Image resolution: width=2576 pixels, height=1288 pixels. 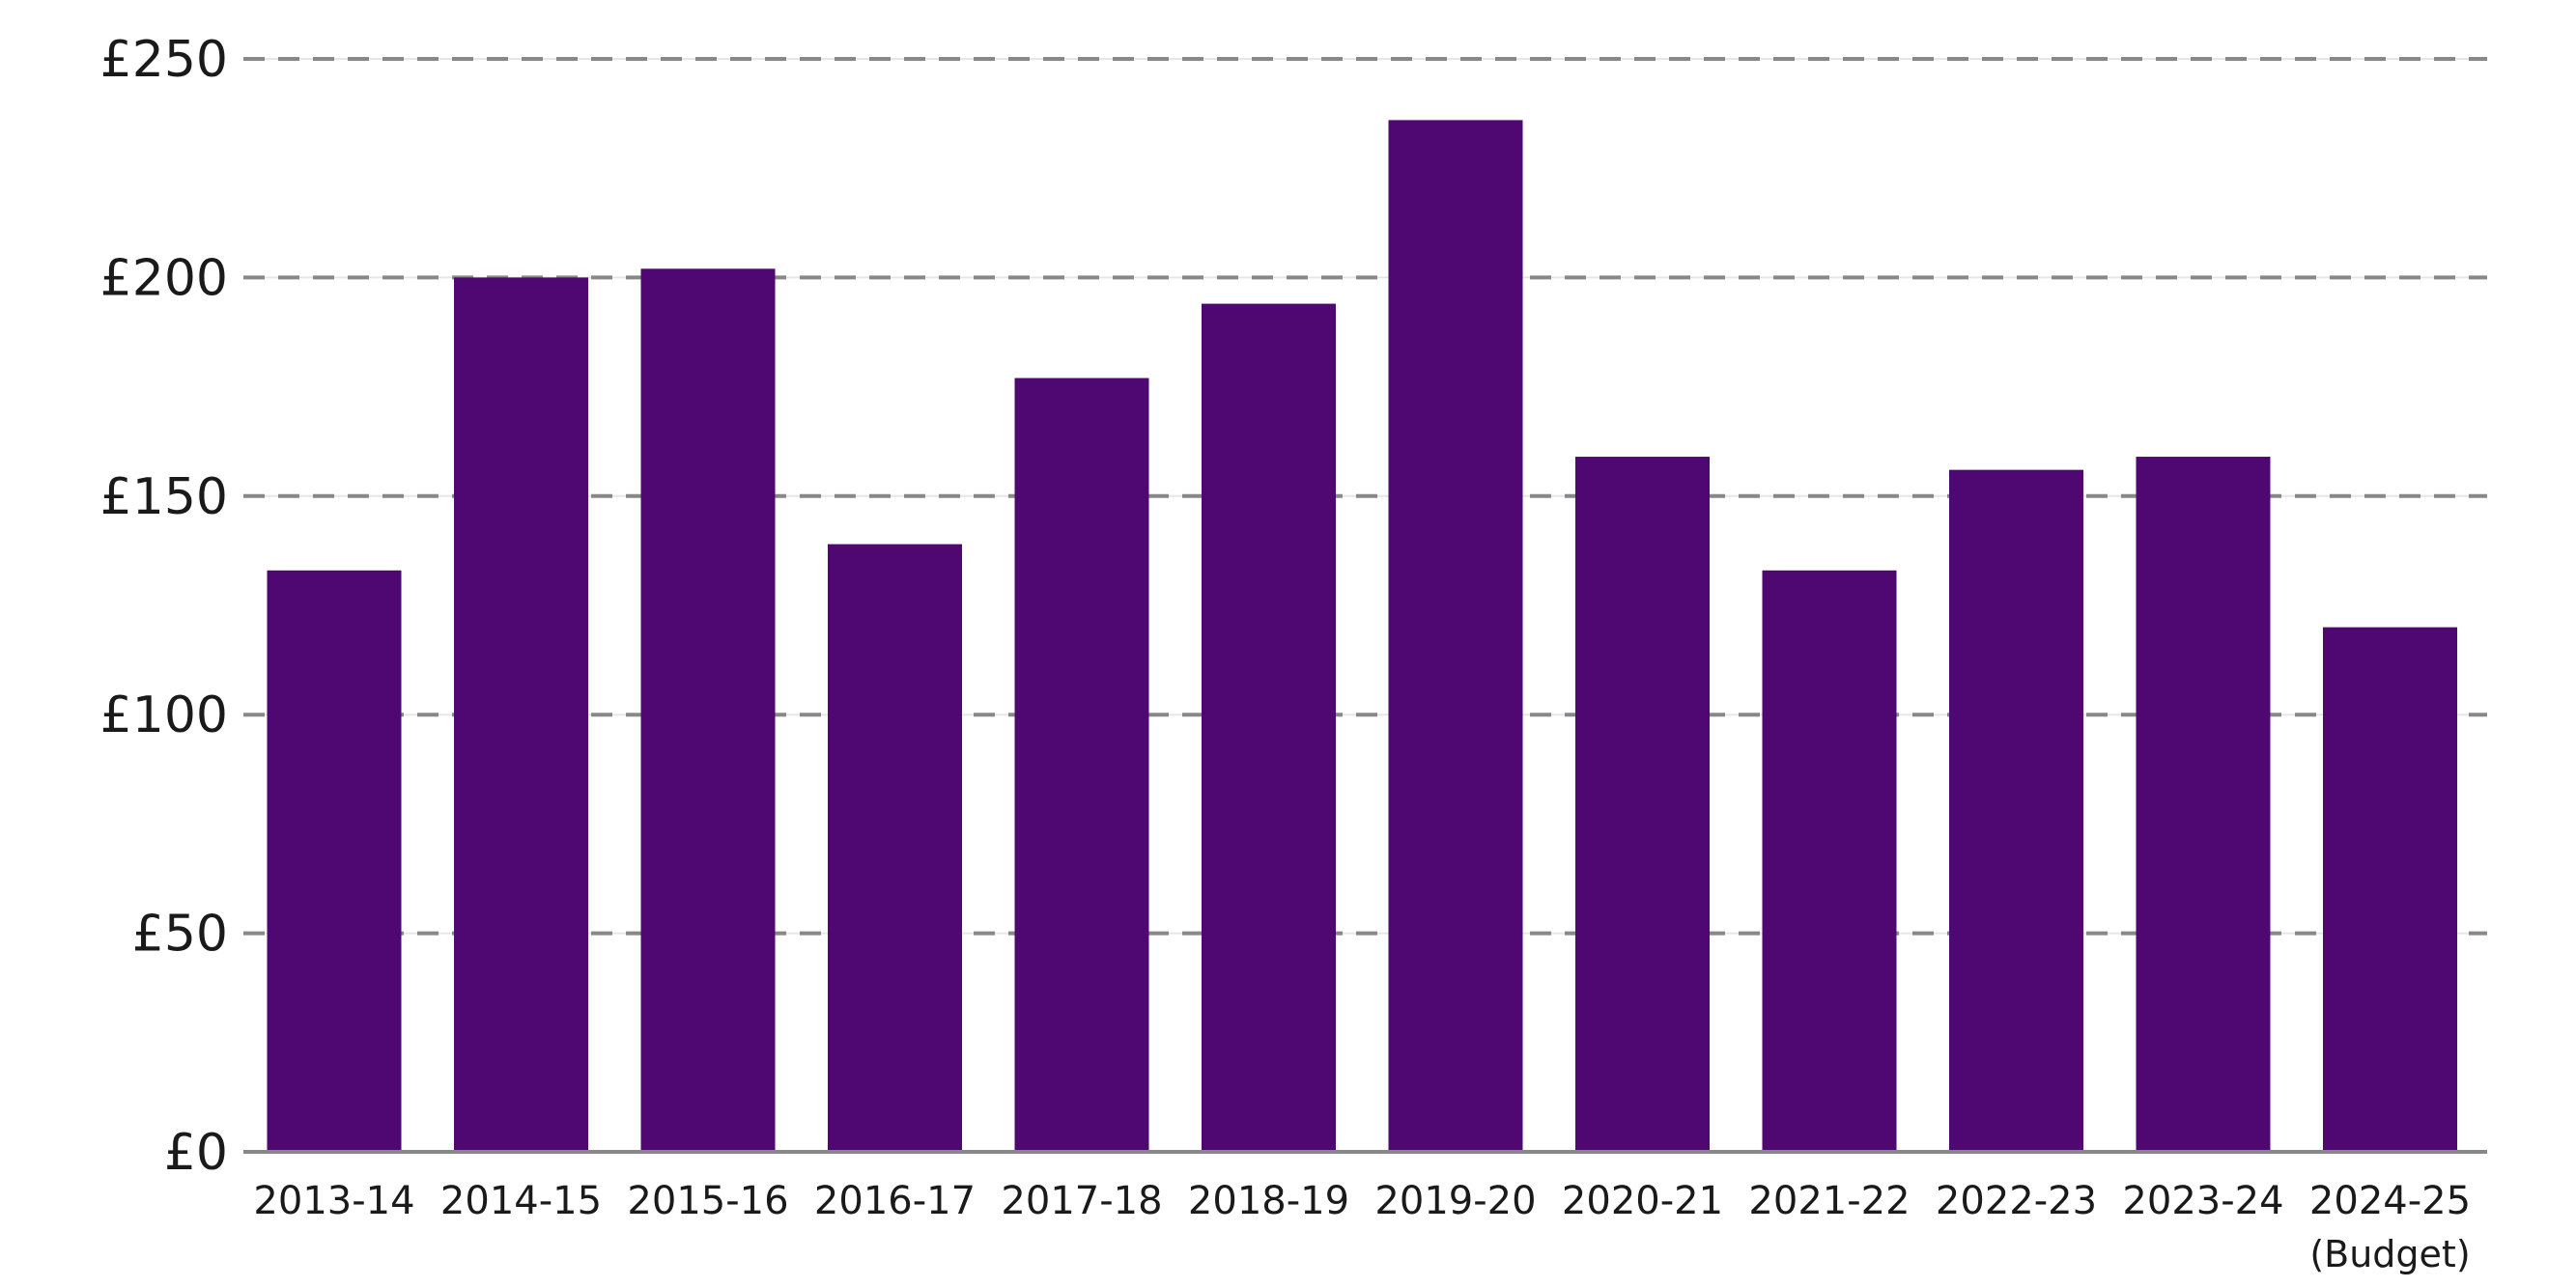 What do you see at coordinates (180, 935) in the screenshot?
I see `y-tick-label: £50` at bounding box center [180, 935].